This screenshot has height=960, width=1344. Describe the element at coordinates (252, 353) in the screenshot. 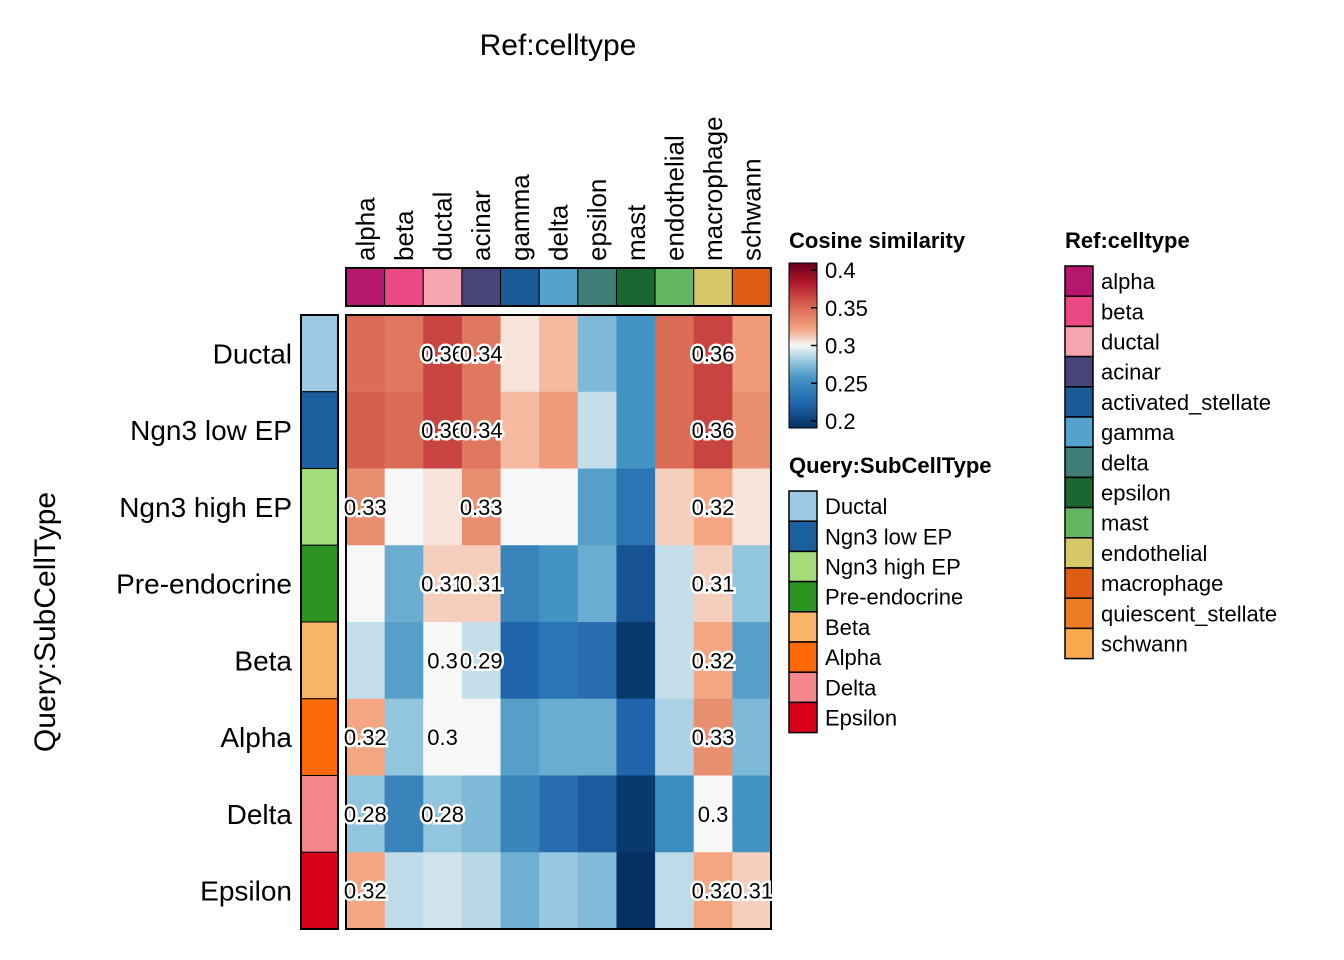

I see `row-label: Ductal` at that location.